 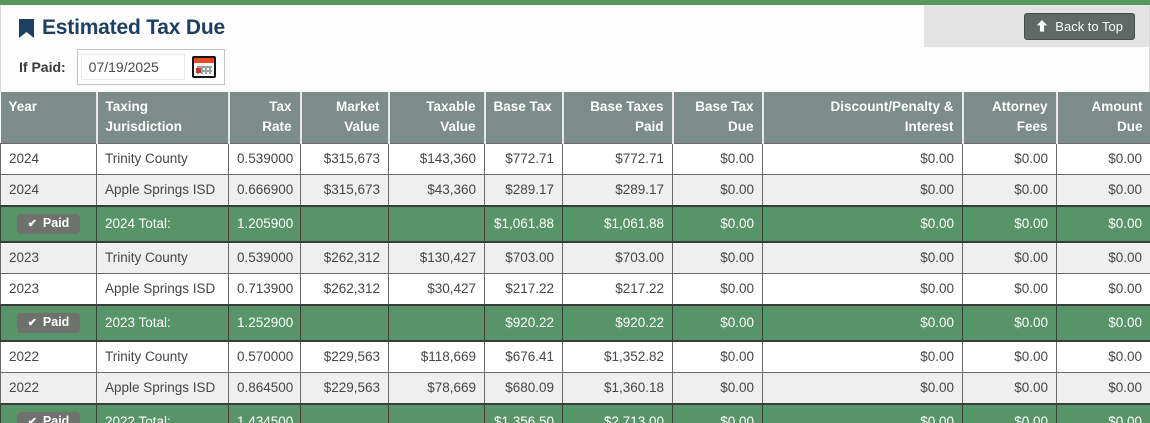 What do you see at coordinates (436, 289) in the screenshot?
I see `cell-taxable_value: $30,427` at bounding box center [436, 289].